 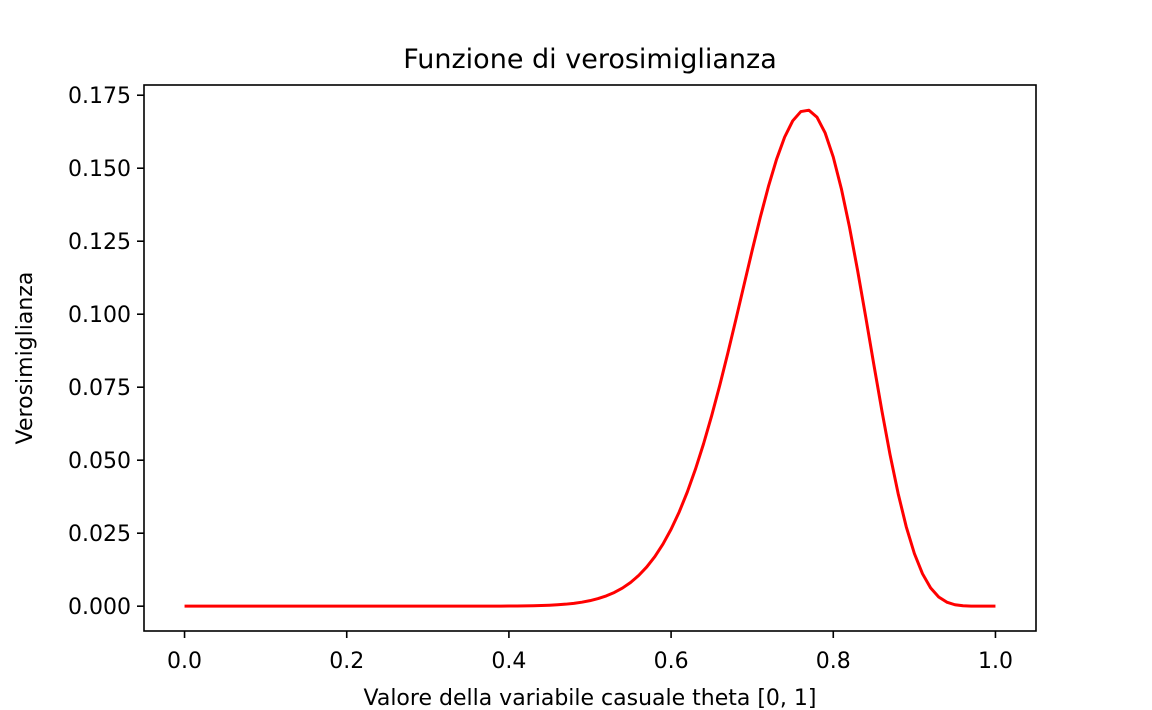 What do you see at coordinates (590, 652) in the screenshot?
I see `x-axis-ticks: 0.0 0.2 0.4 0.6 0.8 1.0` at bounding box center [590, 652].